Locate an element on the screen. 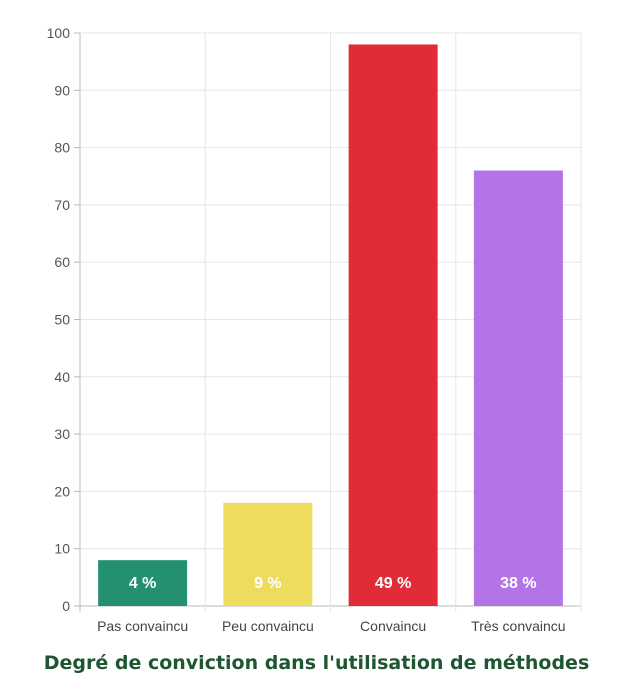 The width and height of the screenshot is (633, 693). data-label: 4 % is located at coordinates (143, 583).